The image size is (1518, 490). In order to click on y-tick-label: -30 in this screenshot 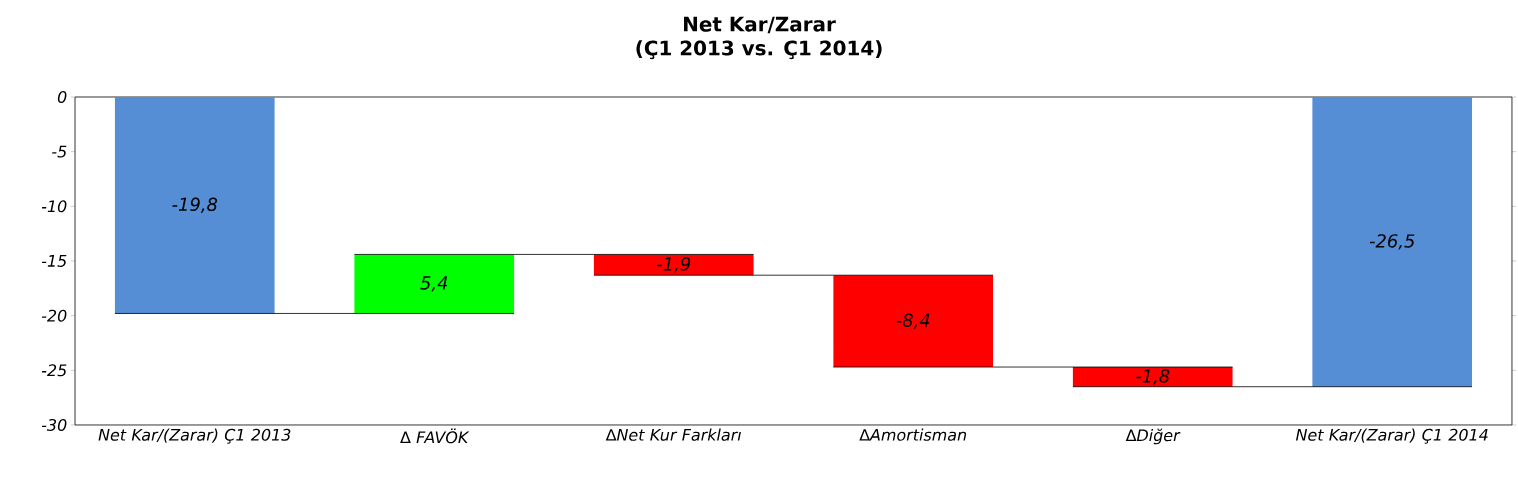, I will do `click(54, 425)`.